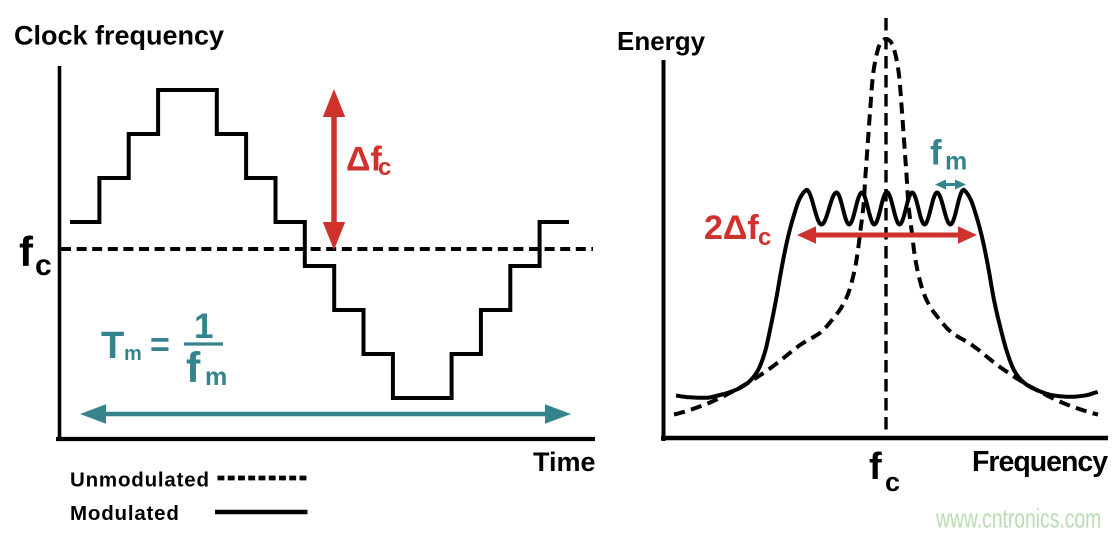 The width and height of the screenshot is (1120, 534). I want to click on svg-text: Unmodulated, so click(140, 480).